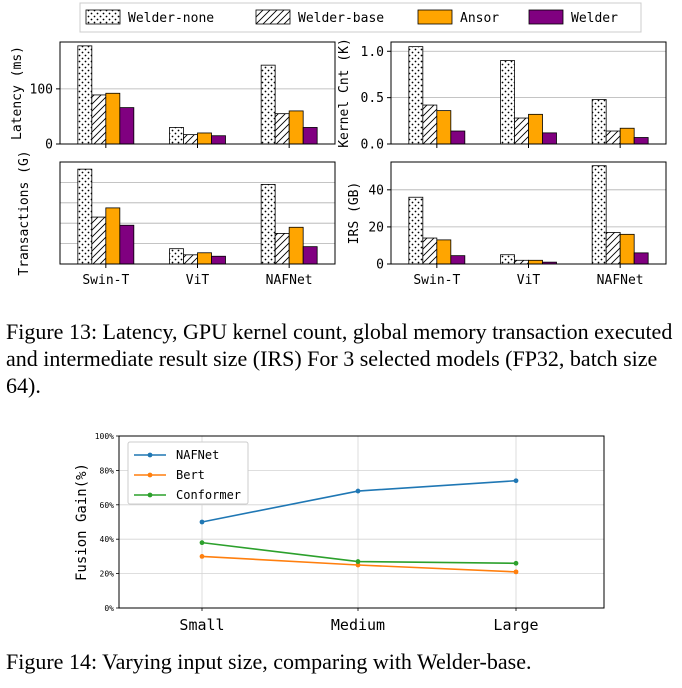 Image resolution: width=682 pixels, height=688 pixels. I want to click on y-axis-label: Fusion Gain(%), so click(82, 522).